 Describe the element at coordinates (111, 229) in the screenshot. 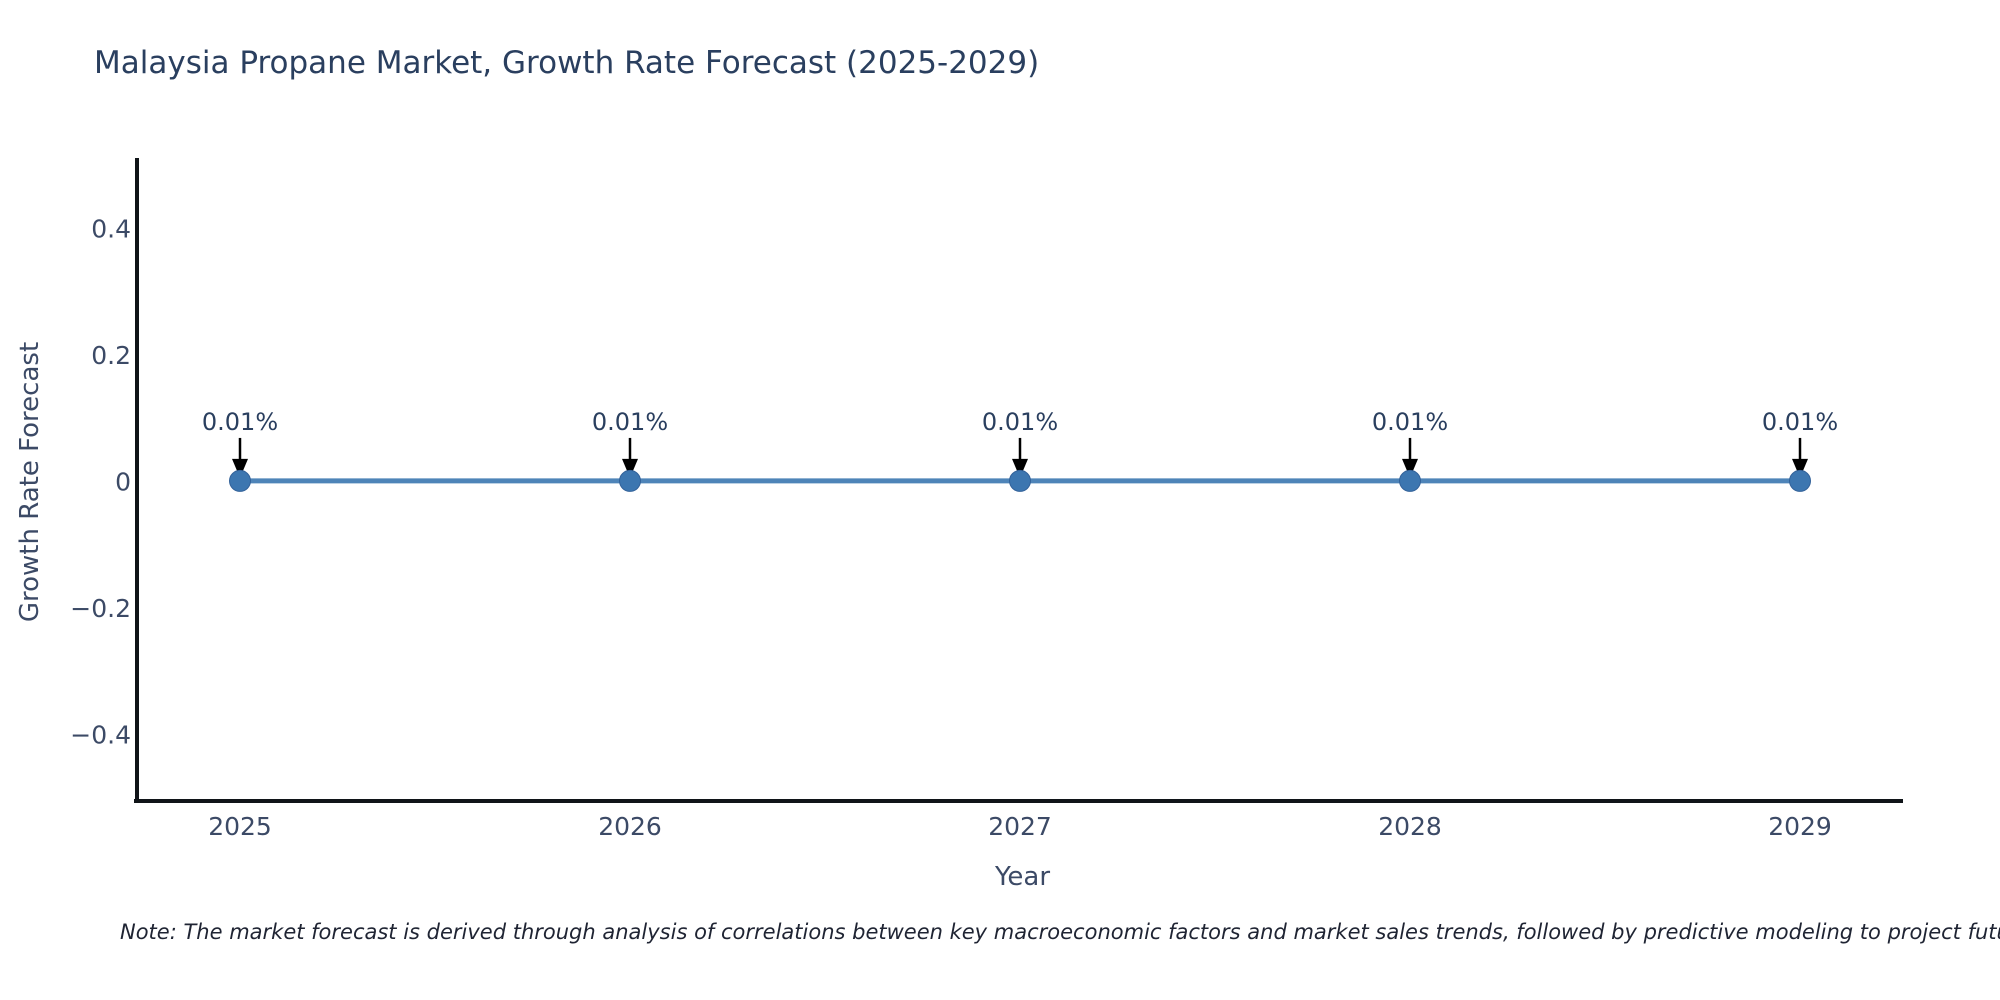

I see `y-tick-label: 0.4` at that location.